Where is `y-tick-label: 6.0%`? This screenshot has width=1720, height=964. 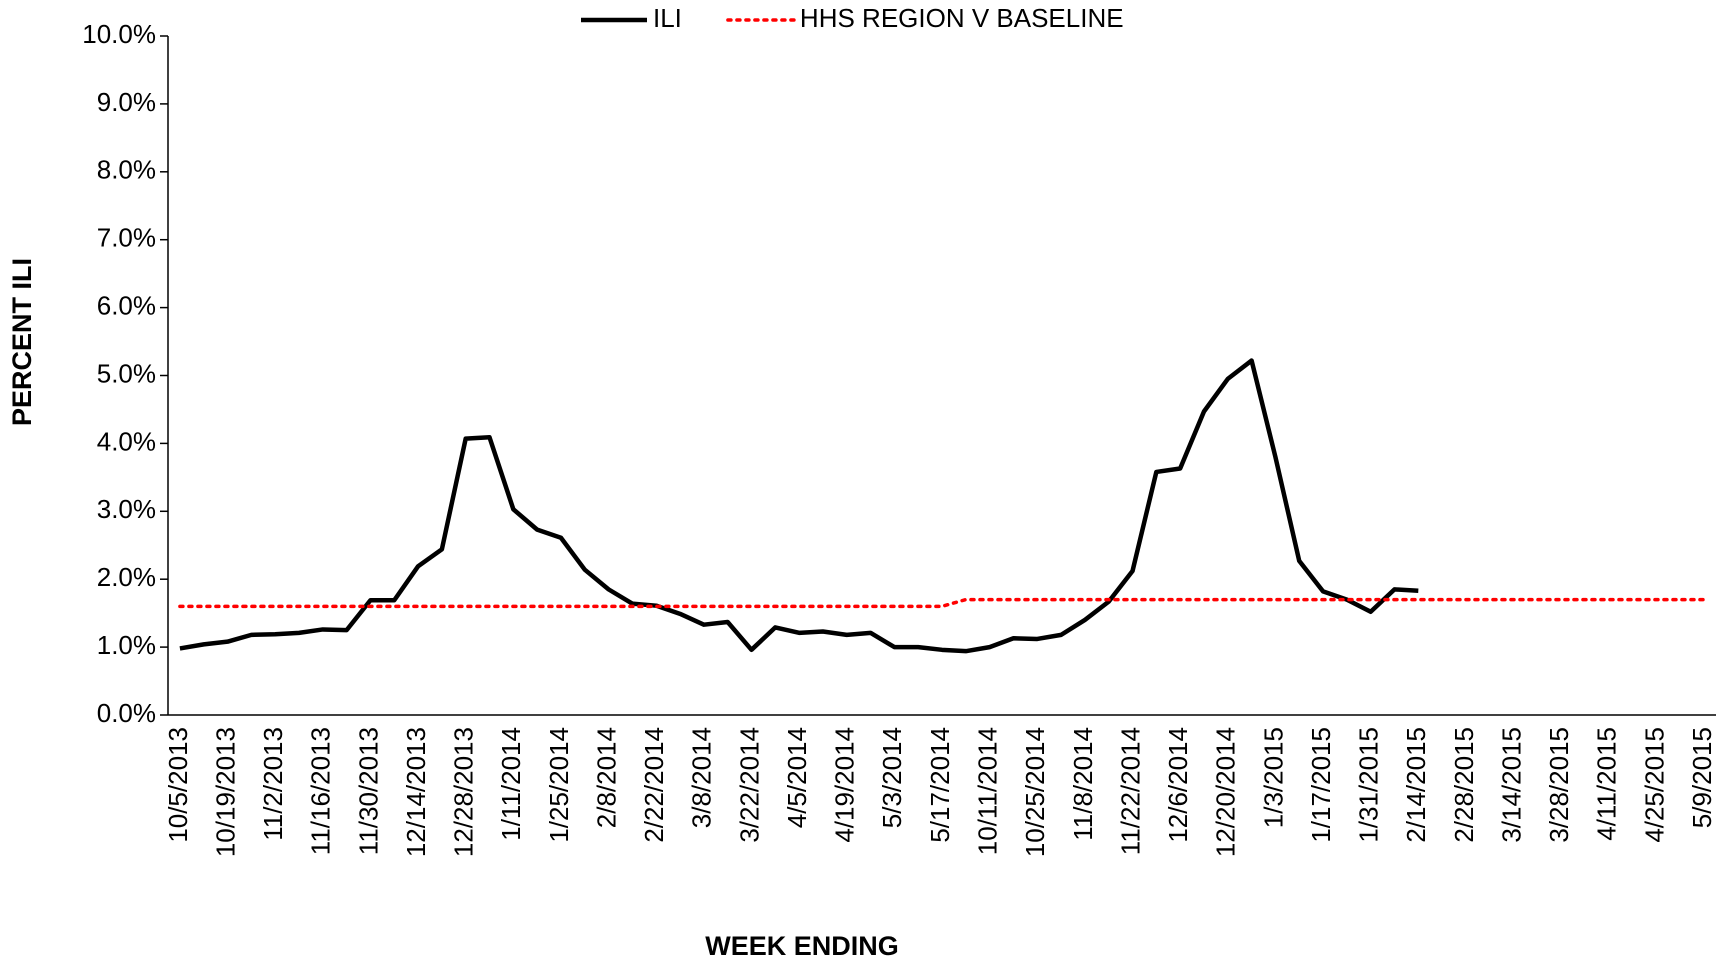 y-tick-label: 6.0% is located at coordinates (126, 305).